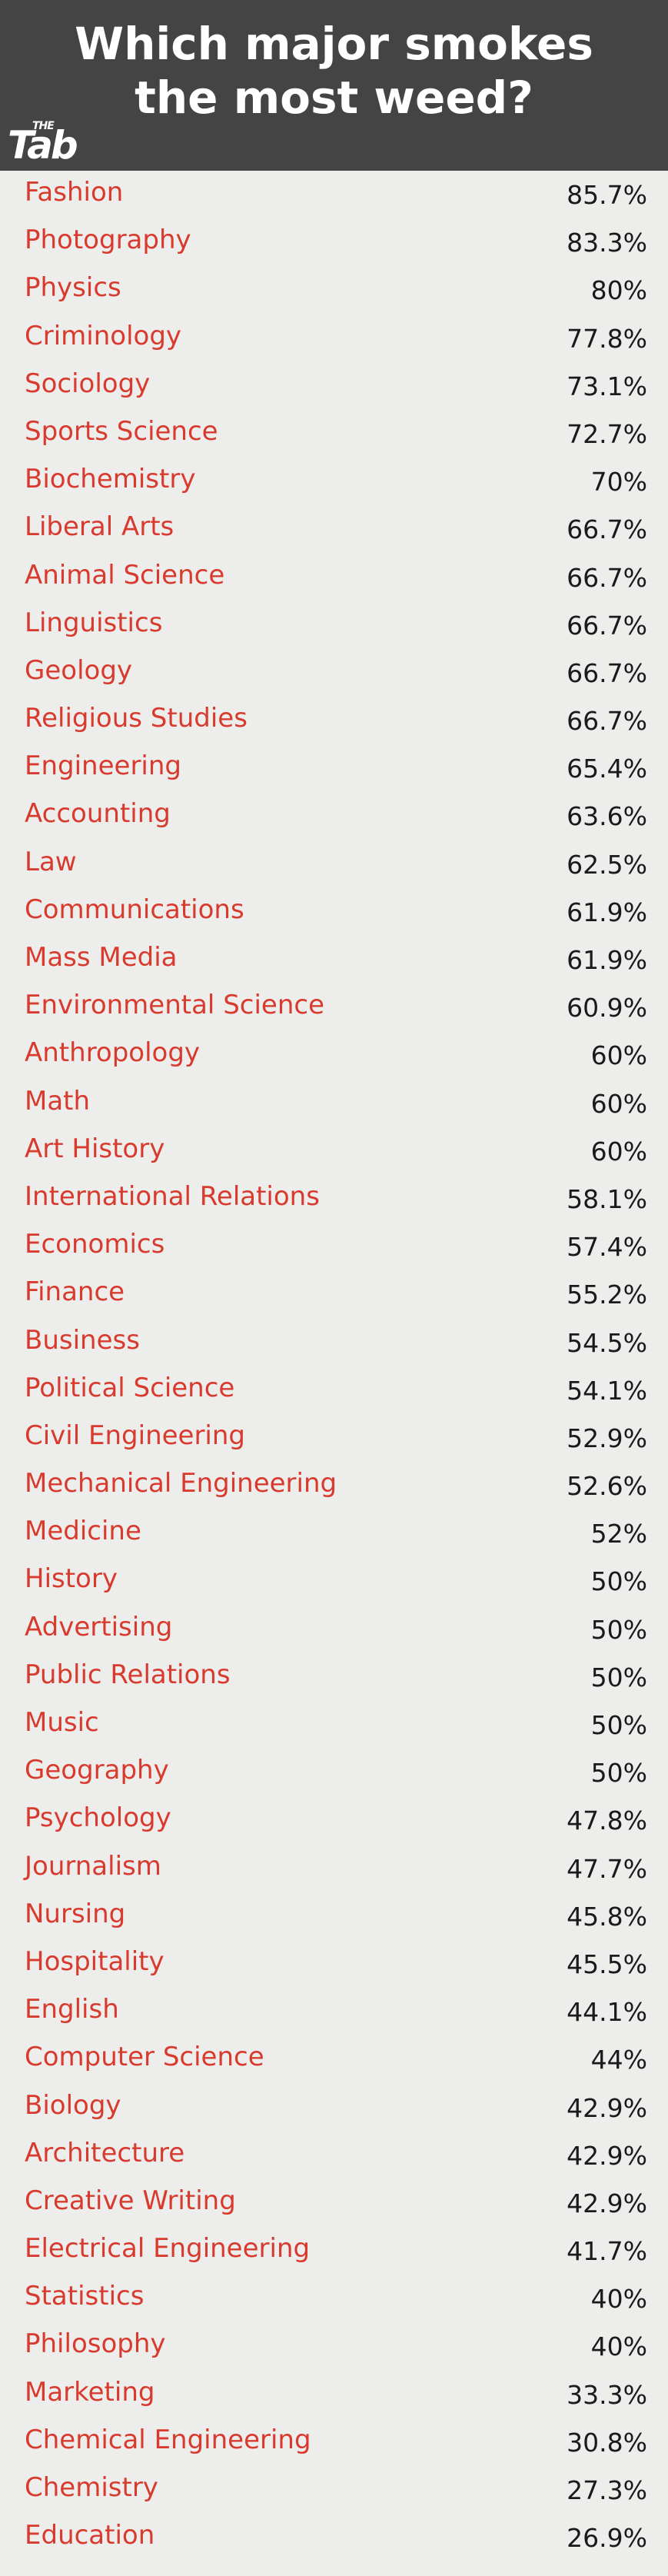  I want to click on major-label: Sports Science, so click(121, 431).